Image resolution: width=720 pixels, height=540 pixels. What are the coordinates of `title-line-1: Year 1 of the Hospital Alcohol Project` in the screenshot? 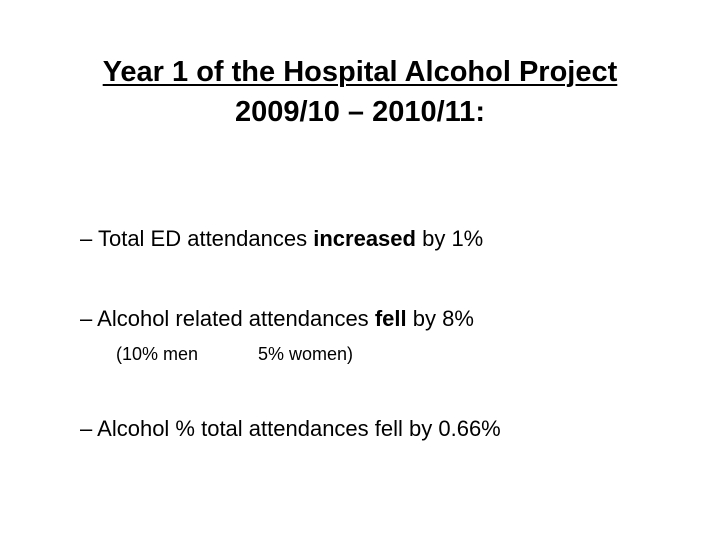 It's located at (360, 72).